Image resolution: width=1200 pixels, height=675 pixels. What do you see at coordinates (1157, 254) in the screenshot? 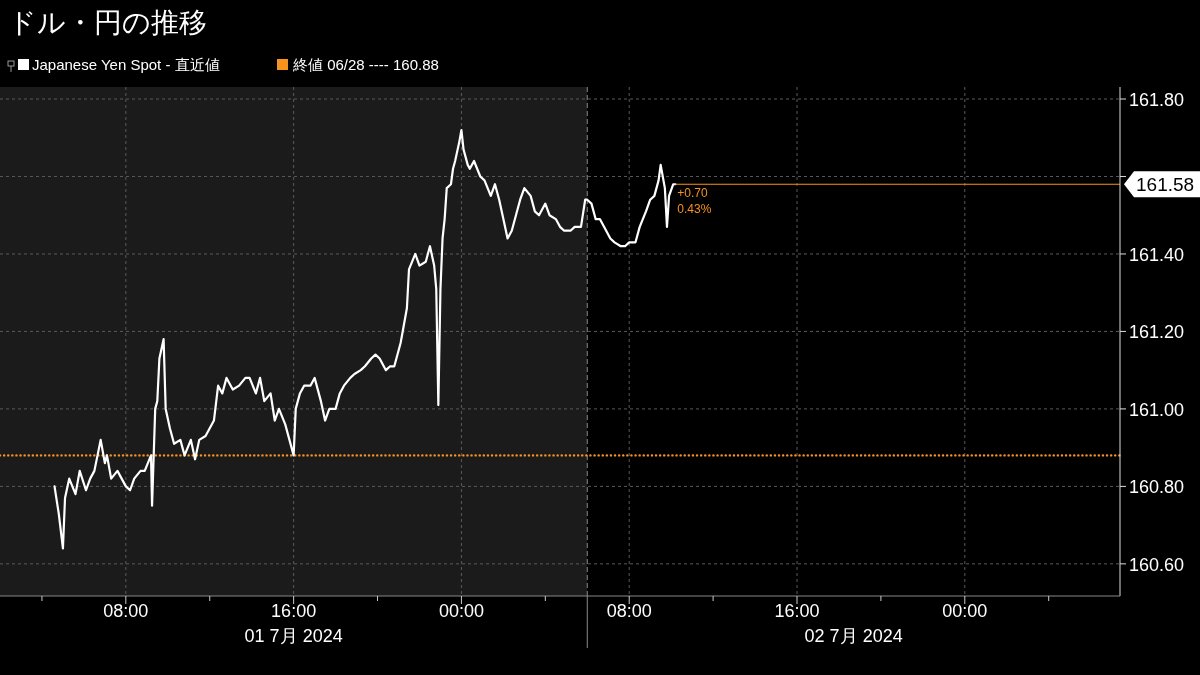
I see `y-tick-label: 161.40` at bounding box center [1157, 254].